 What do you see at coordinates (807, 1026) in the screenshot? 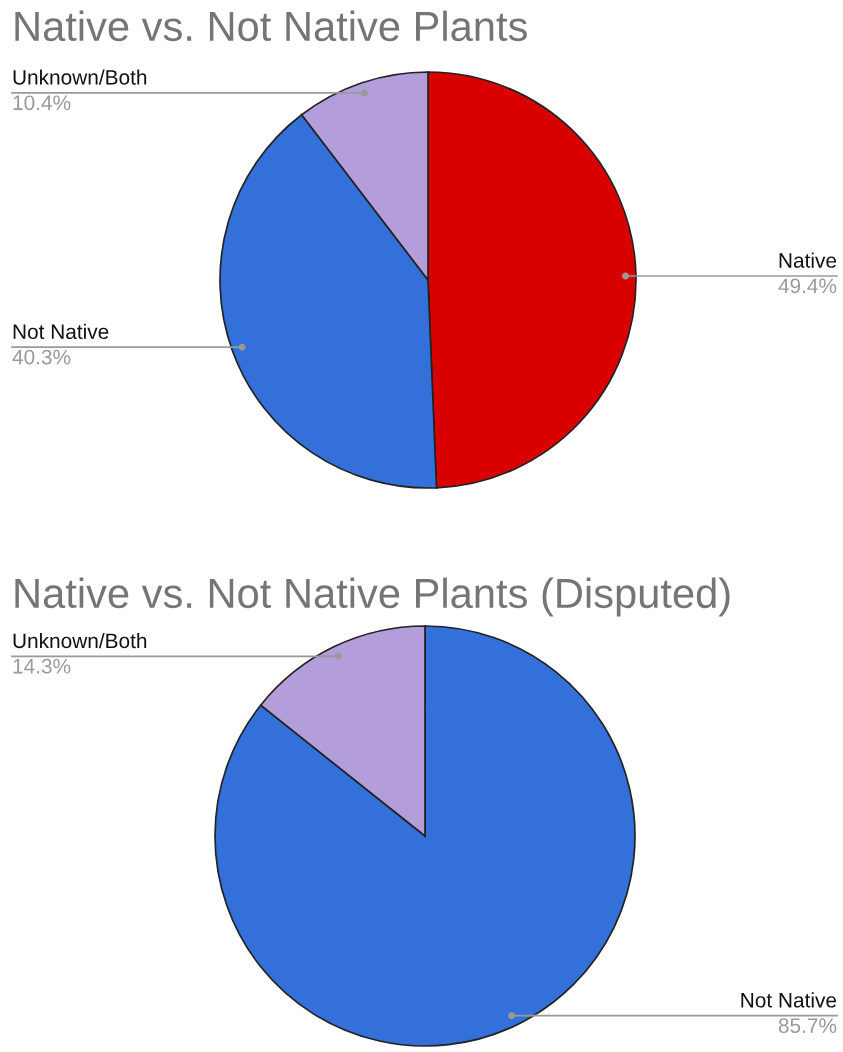
I see `data-label: 85.7%` at bounding box center [807, 1026].